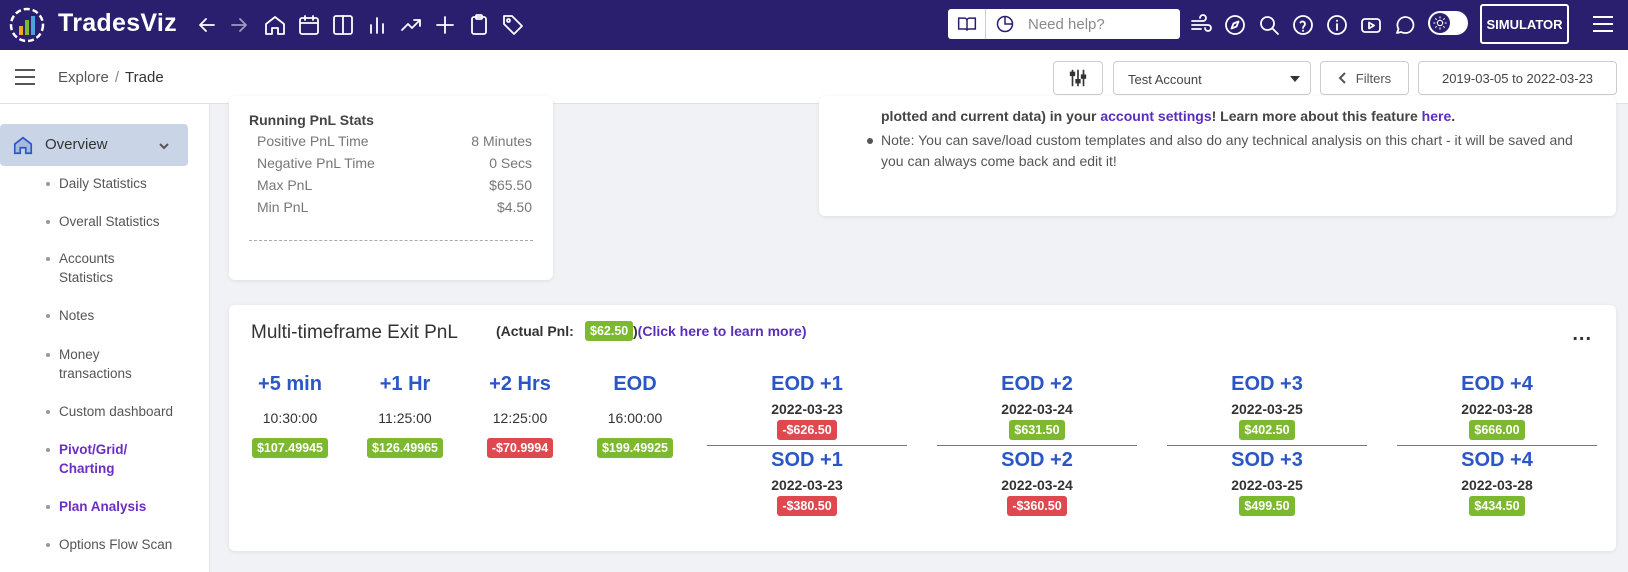 This screenshot has width=1628, height=572. What do you see at coordinates (1373, 78) in the screenshot?
I see `filters-label: Filters` at bounding box center [1373, 78].